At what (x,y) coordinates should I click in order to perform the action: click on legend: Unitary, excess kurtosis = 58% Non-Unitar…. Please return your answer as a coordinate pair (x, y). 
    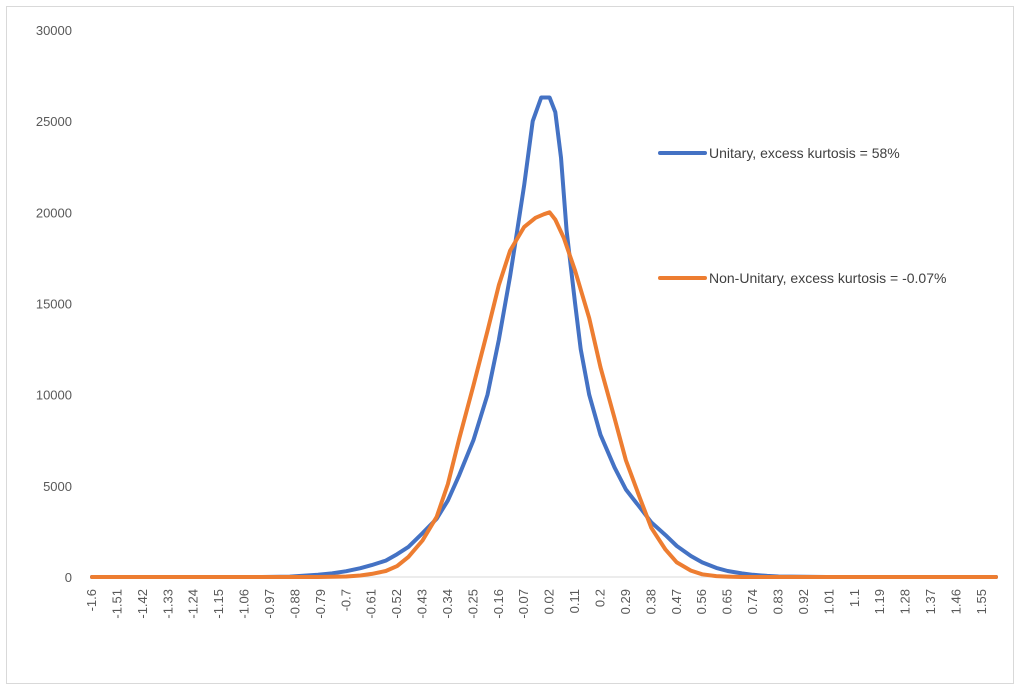
    Looking at the image, I should click on (802, 215).